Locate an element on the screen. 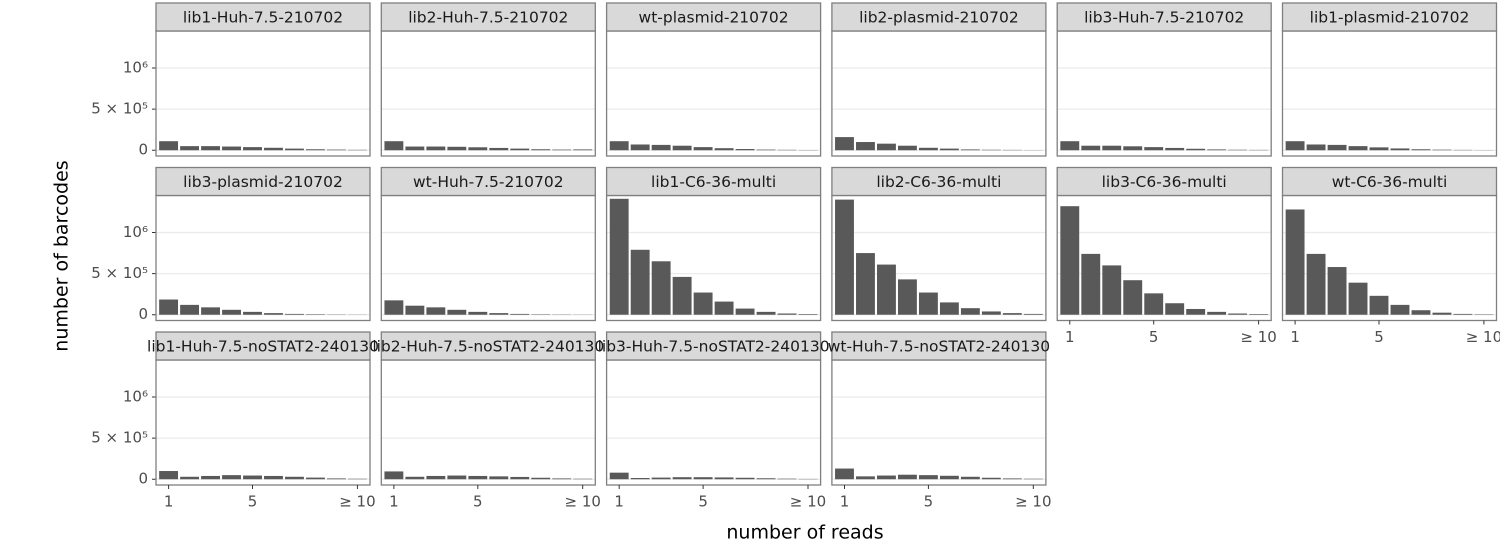  strip-title: lib2-Huh-7.5-210702 is located at coordinates (488, 18).